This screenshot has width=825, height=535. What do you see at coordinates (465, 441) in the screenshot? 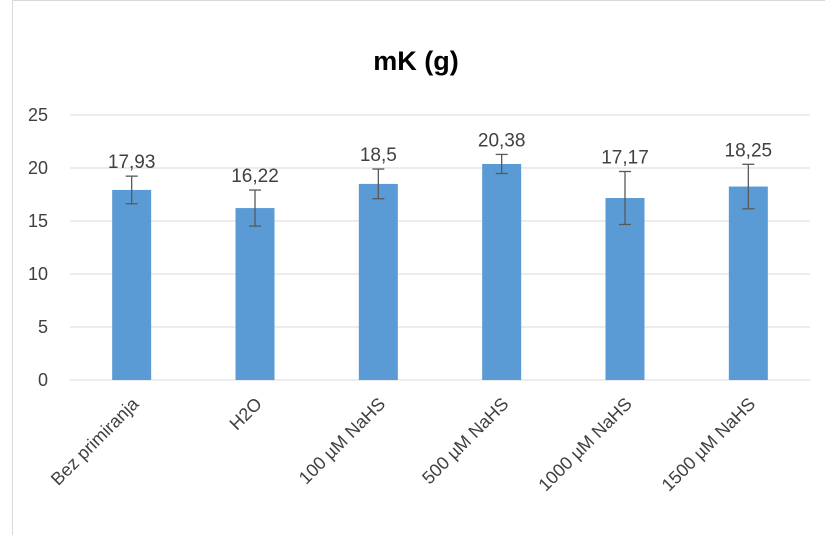
I see `x-category-label: 500 µM NaHS` at bounding box center [465, 441].